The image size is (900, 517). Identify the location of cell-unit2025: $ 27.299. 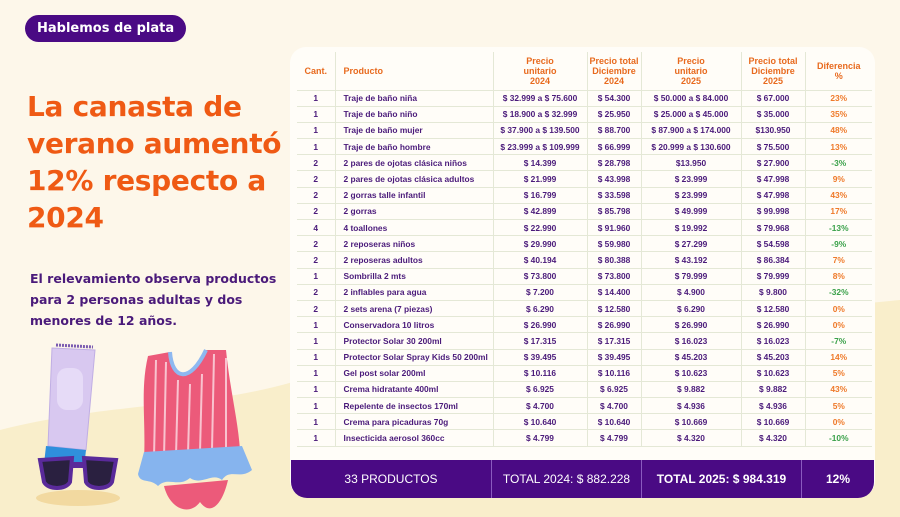
(690, 243).